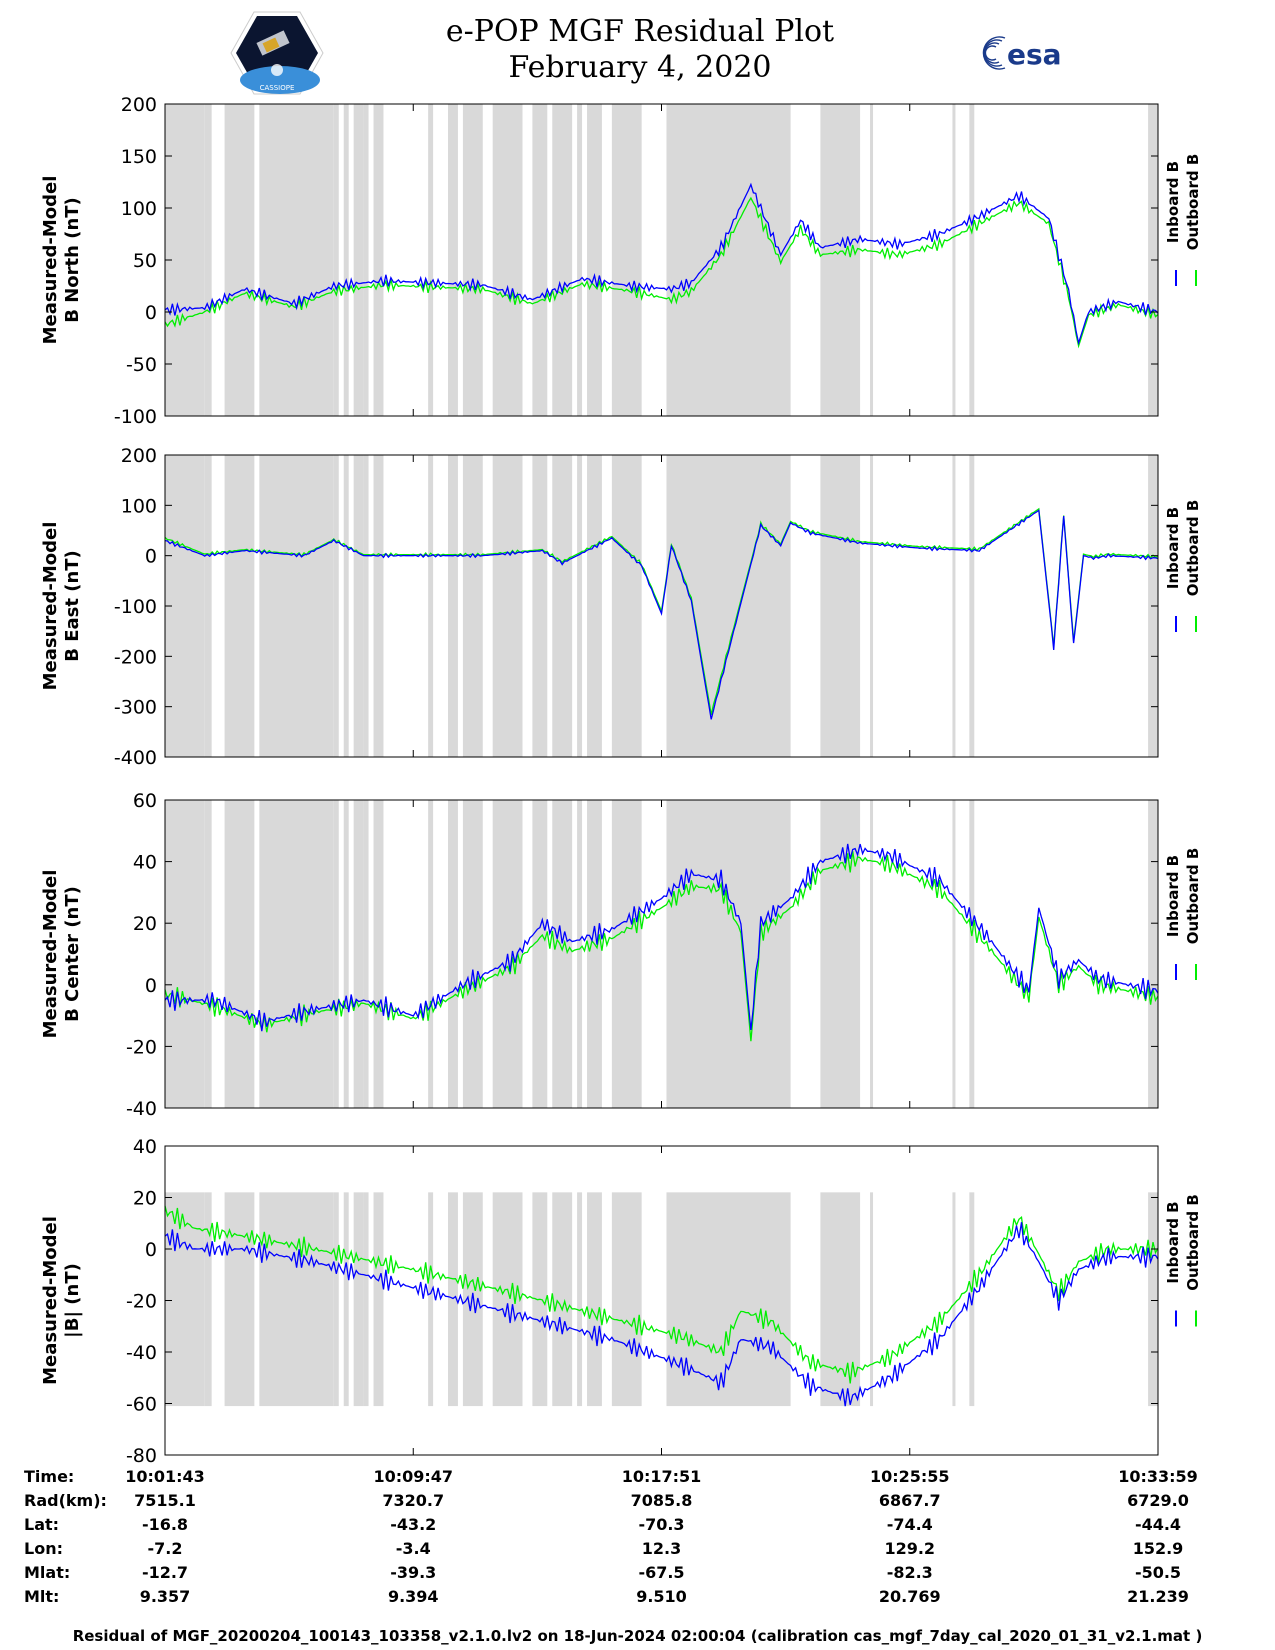  I want to click on ephemeris-value: 20.769, so click(910, 1596).